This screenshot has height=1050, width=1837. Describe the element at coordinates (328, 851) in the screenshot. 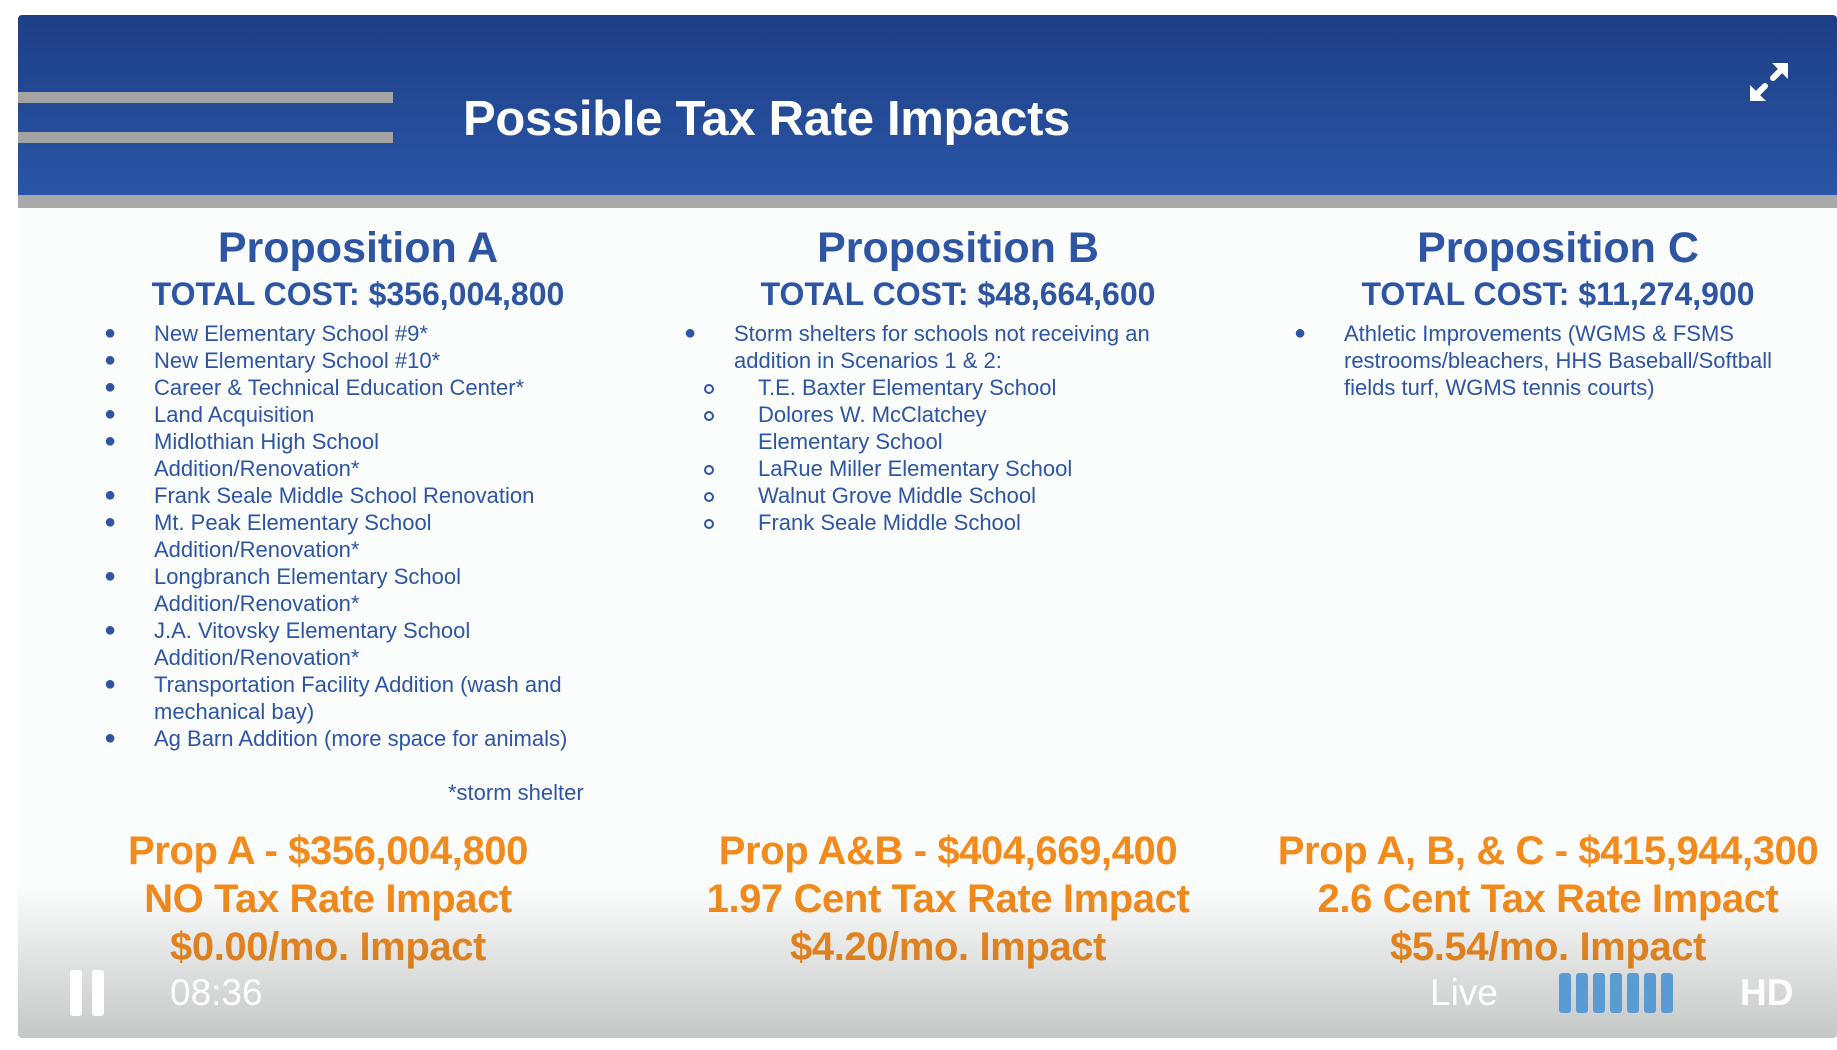

I see `impact-cost: Prop A - $356,004,800` at that location.